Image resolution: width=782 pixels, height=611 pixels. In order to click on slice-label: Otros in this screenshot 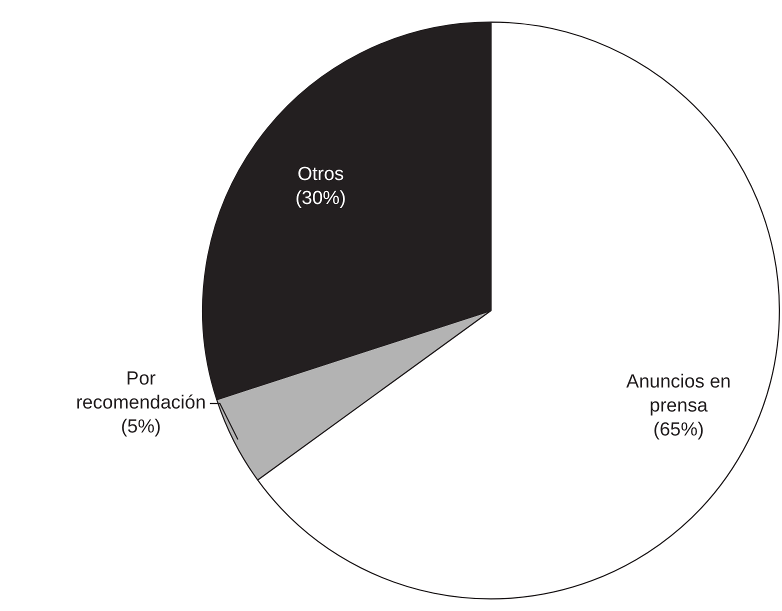, I will do `click(320, 174)`.